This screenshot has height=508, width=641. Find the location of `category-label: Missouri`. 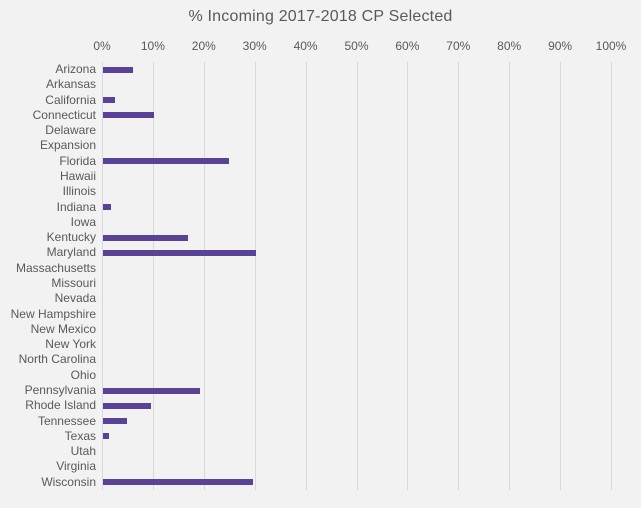

category-label: Missouri is located at coordinates (73, 283).